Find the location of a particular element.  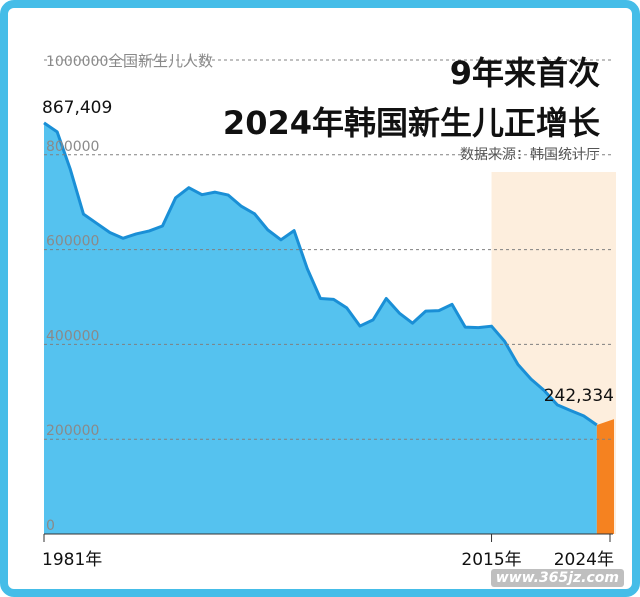

chart-title-line2: 2024年韩国新生儿正增长 is located at coordinates (411, 123).